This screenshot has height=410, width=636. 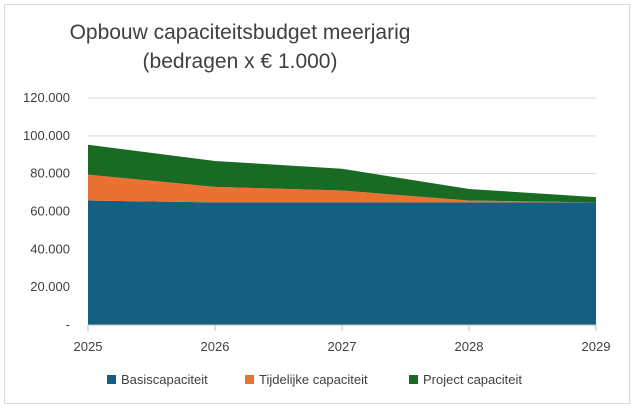 What do you see at coordinates (342, 346) in the screenshot?
I see `x-tick-label: 2027` at bounding box center [342, 346].